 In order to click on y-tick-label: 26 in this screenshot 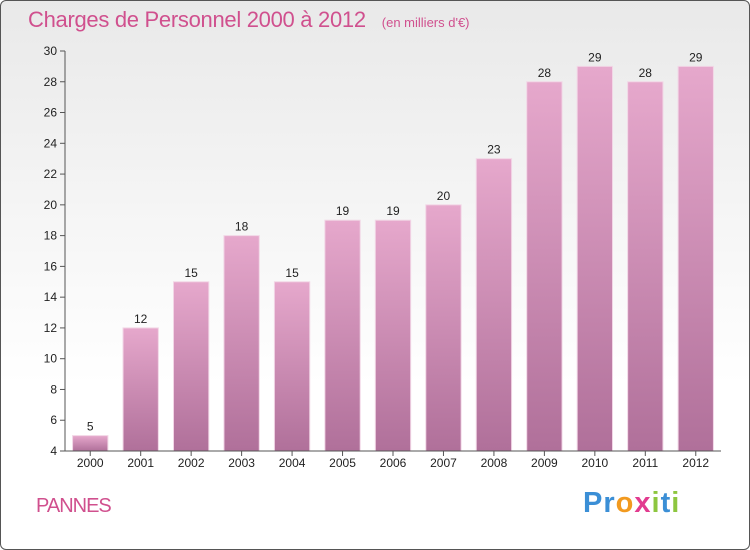, I will do `click(51, 113)`.